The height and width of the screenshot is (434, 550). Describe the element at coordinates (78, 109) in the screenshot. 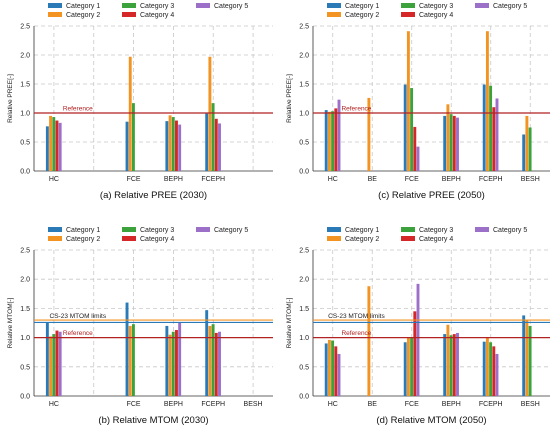

I see `reference-label: Reference` at that location.